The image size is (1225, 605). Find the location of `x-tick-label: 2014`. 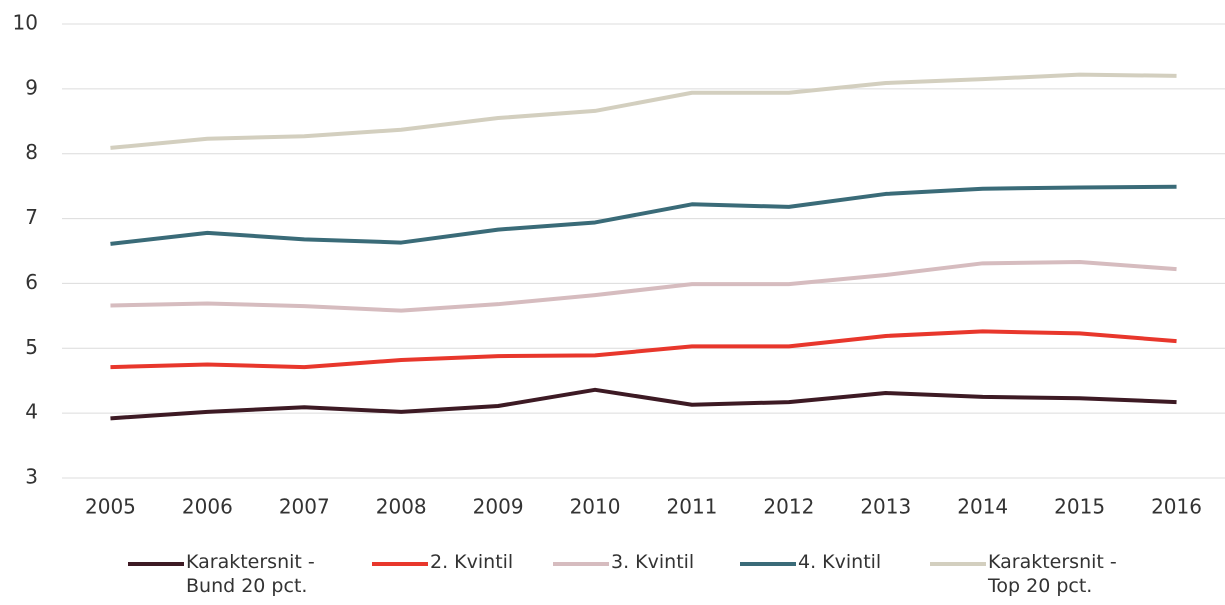

x-tick-label: 2014 is located at coordinates (982, 507).